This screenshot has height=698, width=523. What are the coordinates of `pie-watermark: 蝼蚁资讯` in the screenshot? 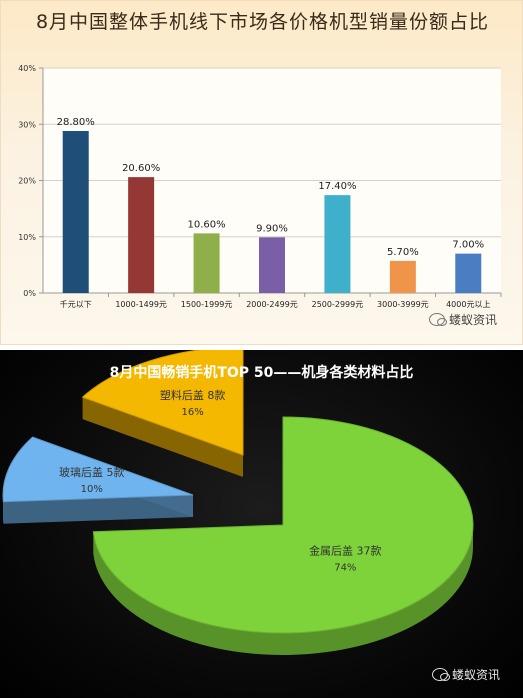 It's located at (466, 674).